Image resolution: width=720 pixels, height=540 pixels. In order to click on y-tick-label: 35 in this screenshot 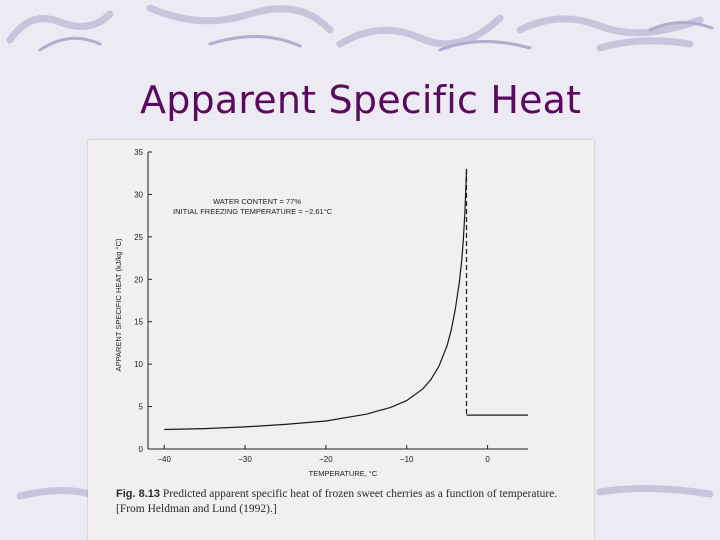, I will do `click(138, 152)`.